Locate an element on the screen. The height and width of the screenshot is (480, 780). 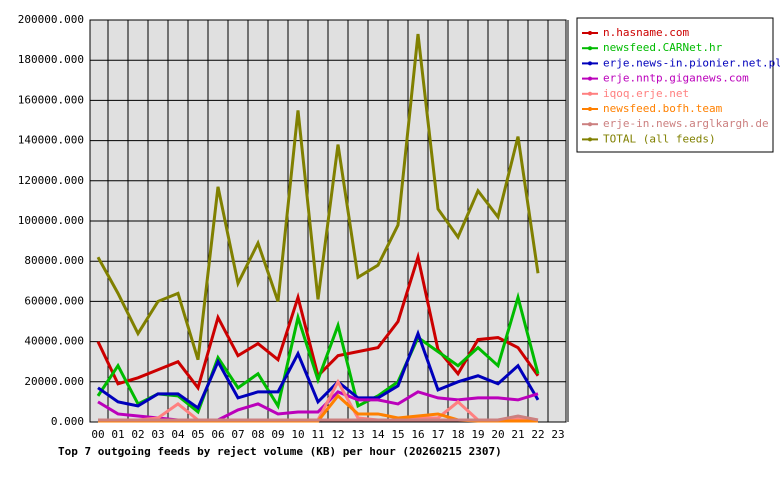
x-tick-label: 09 is located at coordinates (277, 434).